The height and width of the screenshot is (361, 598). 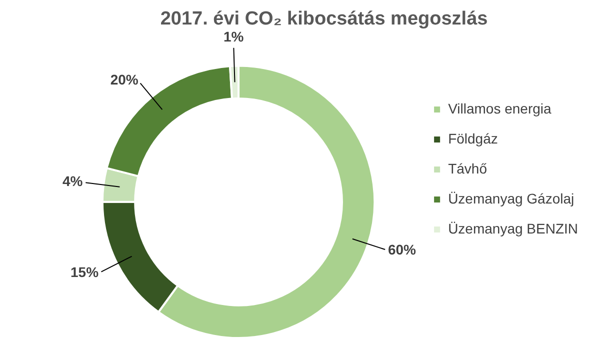 I want to click on chart-title: 2017. évi CO₂ kibocsátás megoszlás, so click(x=324, y=19).